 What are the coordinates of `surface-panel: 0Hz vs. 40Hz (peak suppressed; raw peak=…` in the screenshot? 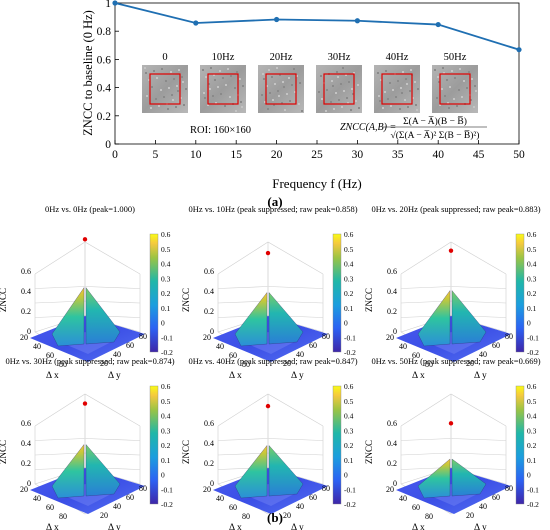 It's located at (269, 443).